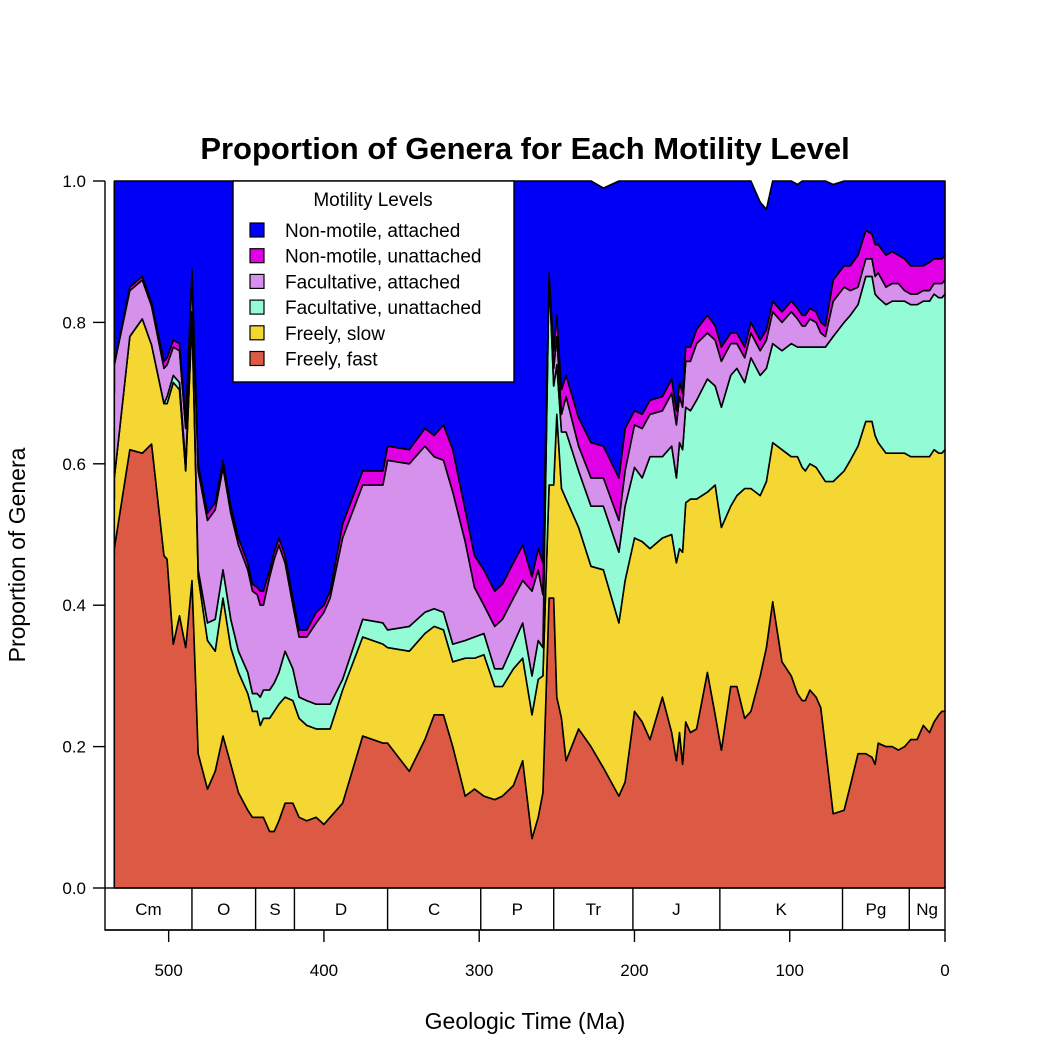 The width and height of the screenshot is (1050, 1050). What do you see at coordinates (17, 554) in the screenshot?
I see `y-axis-label: Proportion of Genera` at bounding box center [17, 554].